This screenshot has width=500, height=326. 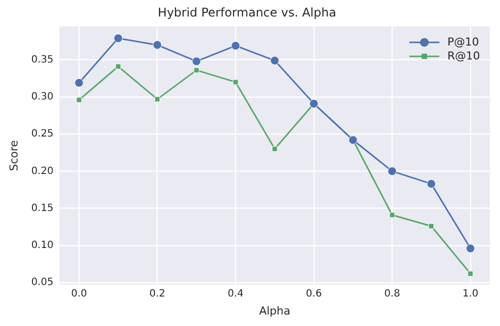 I want to click on x-tick-label: 0.6, so click(x=314, y=294).